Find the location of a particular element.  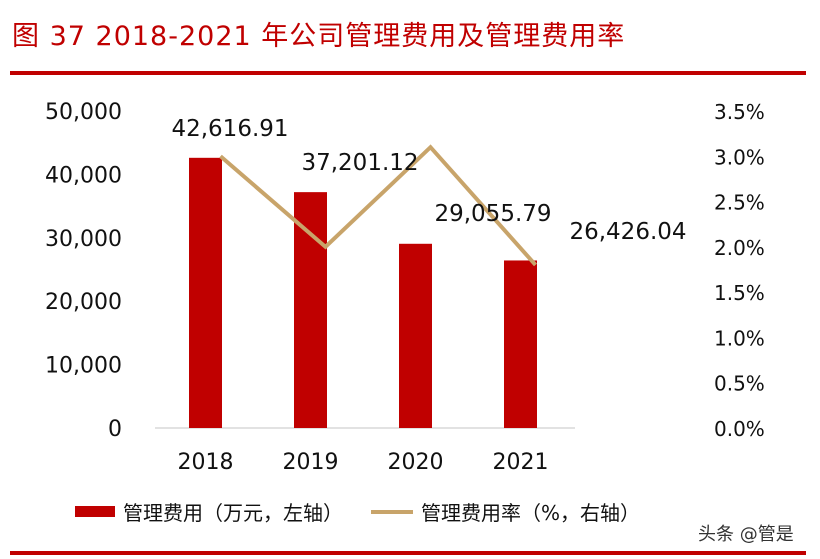

left-axis-tick-label: 40,000 is located at coordinates (83, 175).